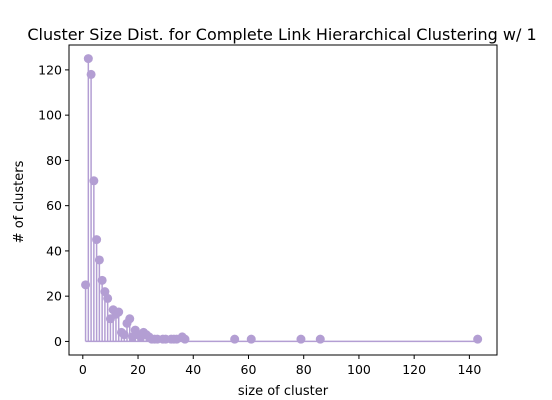 The width and height of the screenshot is (552, 400). What do you see at coordinates (50, 115) in the screenshot?
I see `y-tick-label: 100` at bounding box center [50, 115].